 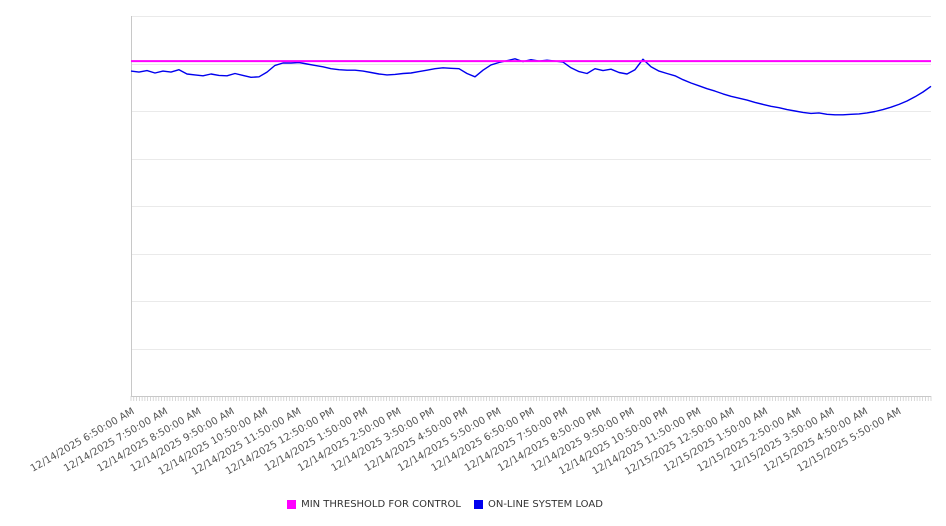 I want to click on legend-item: MIN THRESHOLD FOR CONTROL, so click(x=374, y=504).